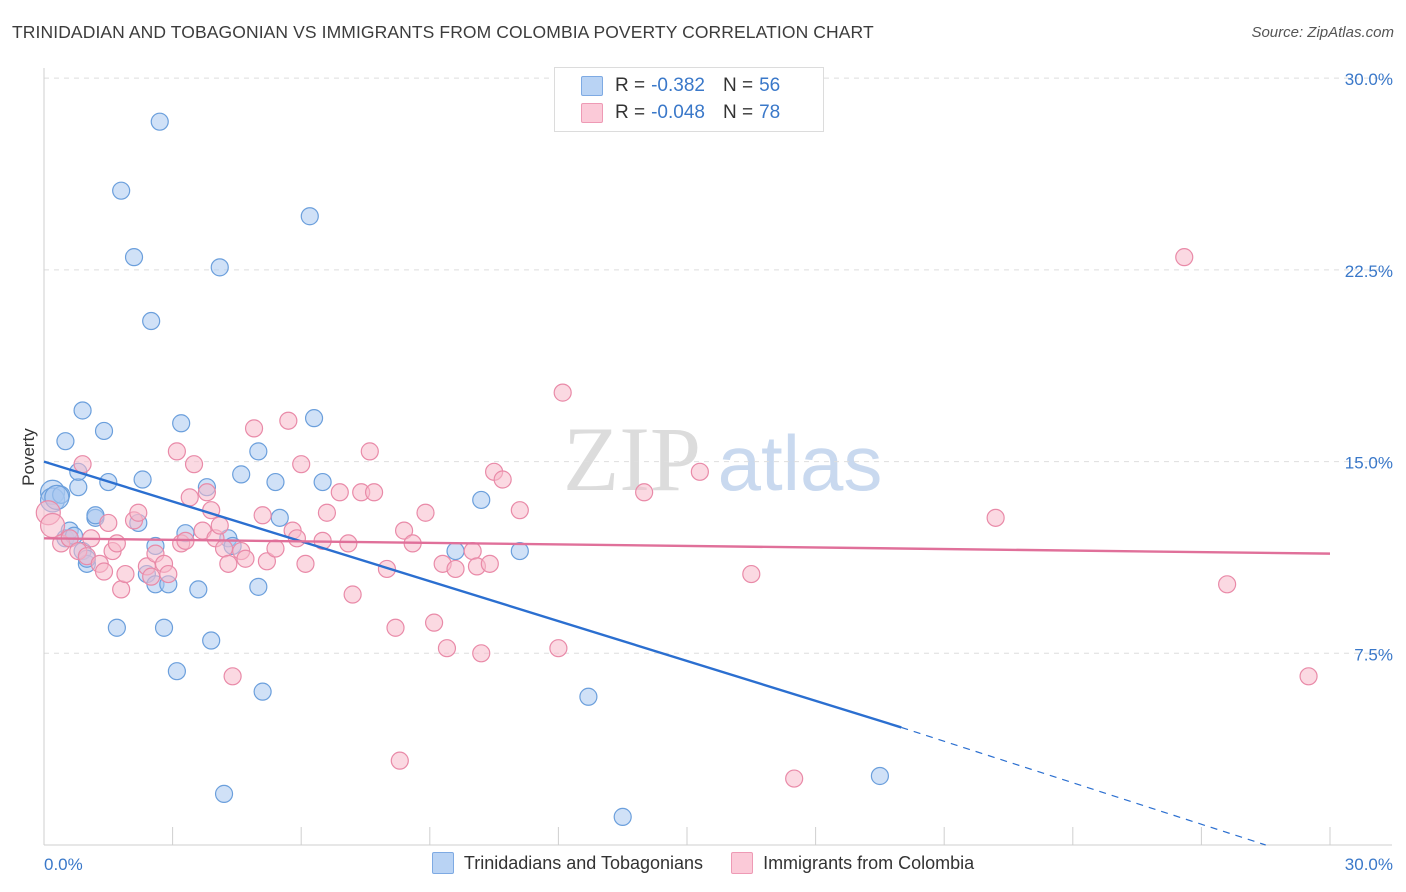  Describe the element at coordinates (1373, 654) in the screenshot. I see `y-tick-label: 7.5%` at that location.